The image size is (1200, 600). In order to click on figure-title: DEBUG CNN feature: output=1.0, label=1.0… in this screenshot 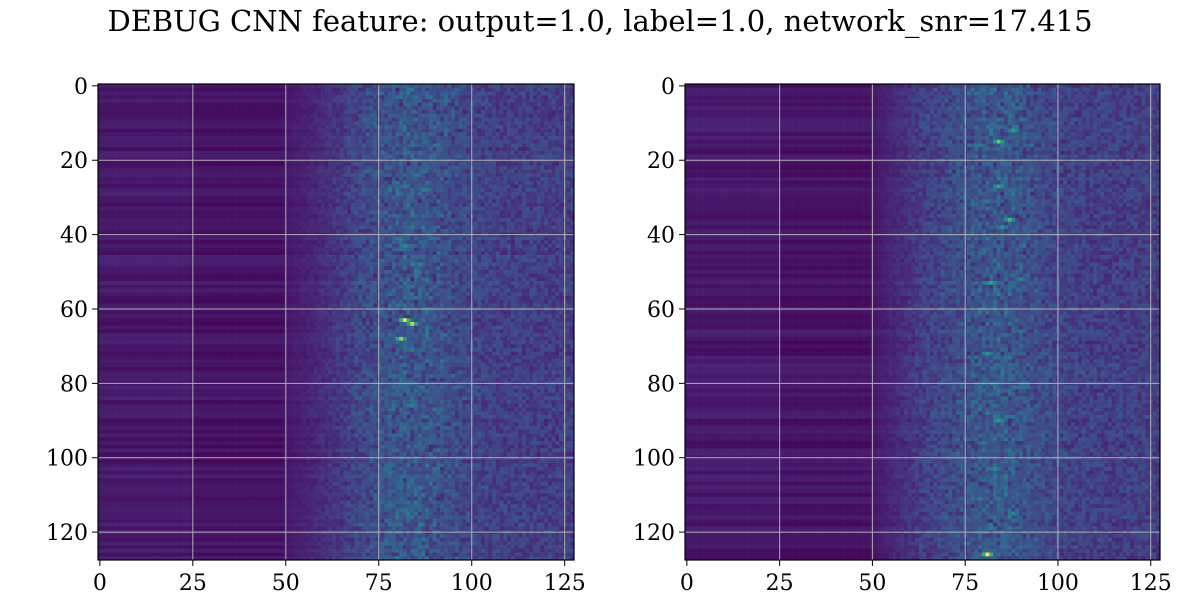, I will do `click(600, 21)`.